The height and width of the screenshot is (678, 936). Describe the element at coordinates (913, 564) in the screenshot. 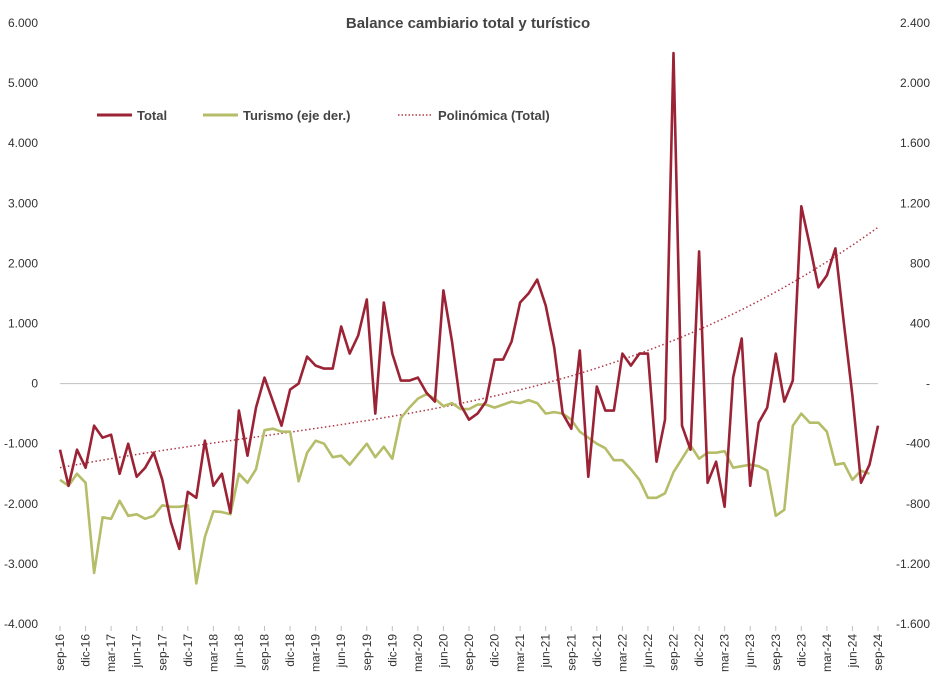

I see `right-tick-label: -1.200` at that location.